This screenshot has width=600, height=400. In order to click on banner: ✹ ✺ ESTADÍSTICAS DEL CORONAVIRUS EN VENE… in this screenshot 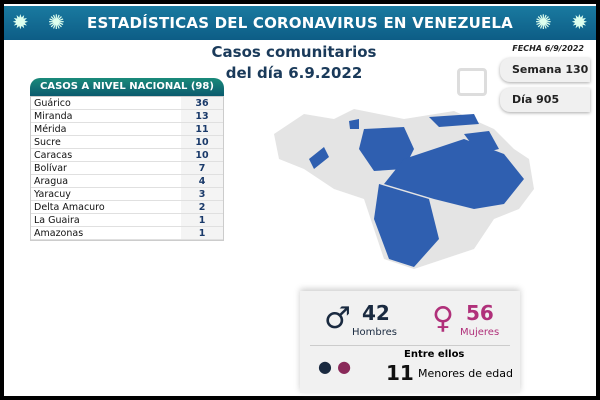, I will do `click(300, 23)`.